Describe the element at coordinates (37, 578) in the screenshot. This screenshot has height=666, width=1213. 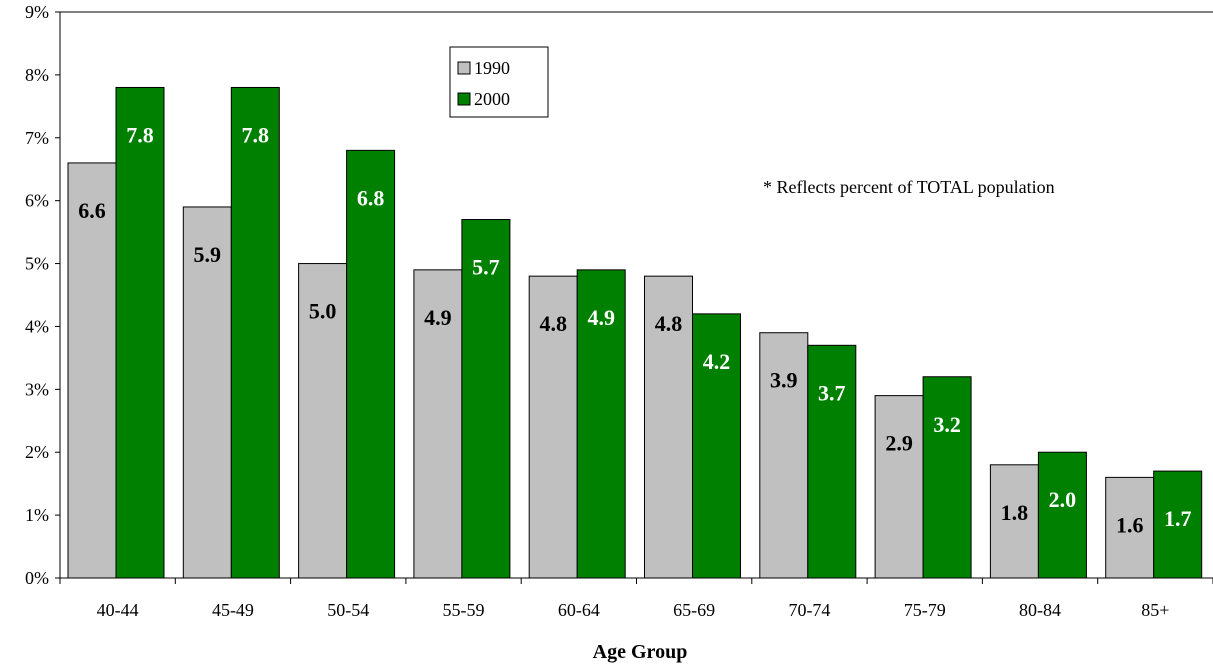
I see `y-tick-label: 0%` at that location.